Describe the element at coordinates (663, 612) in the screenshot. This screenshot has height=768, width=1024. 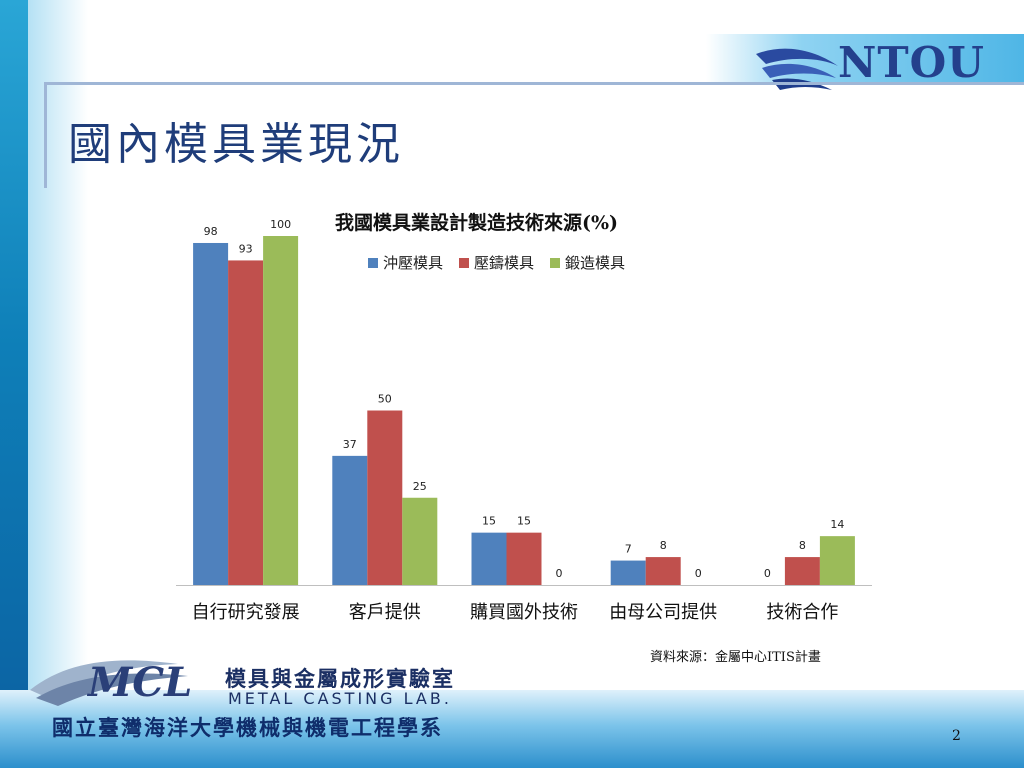
I see `category-label-3: 由母公司提供` at that location.